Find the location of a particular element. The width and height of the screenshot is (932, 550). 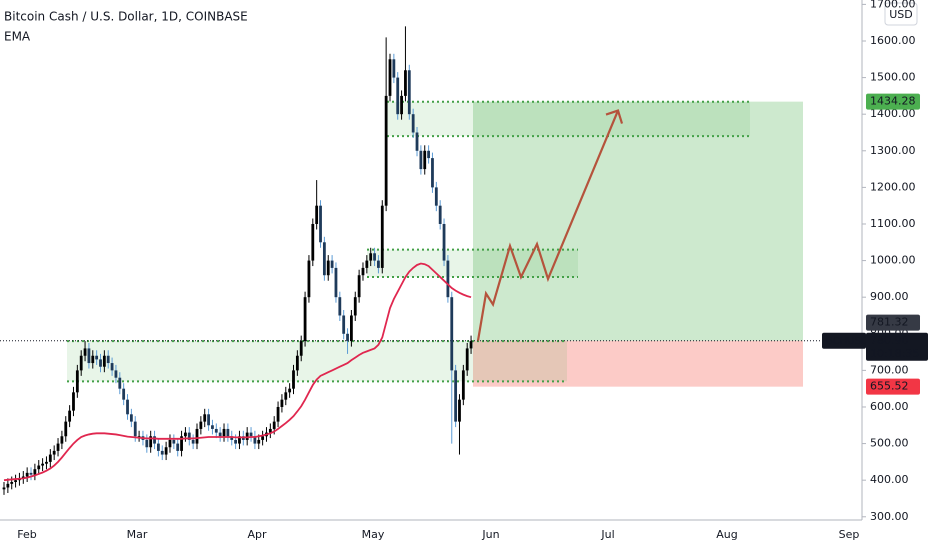

y-tick-label: 500.00 is located at coordinates (889, 443).